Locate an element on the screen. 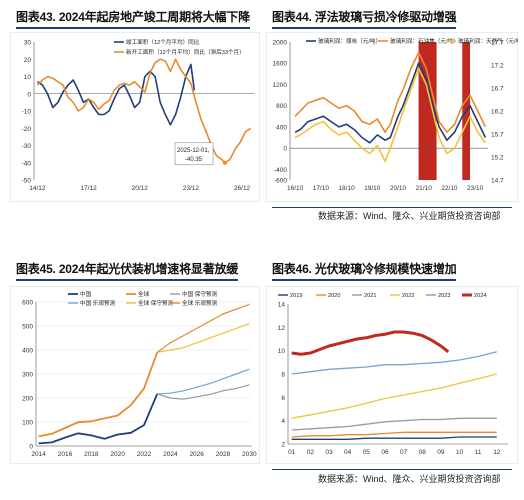  y-tick-label: -50 is located at coordinates (27, 181).